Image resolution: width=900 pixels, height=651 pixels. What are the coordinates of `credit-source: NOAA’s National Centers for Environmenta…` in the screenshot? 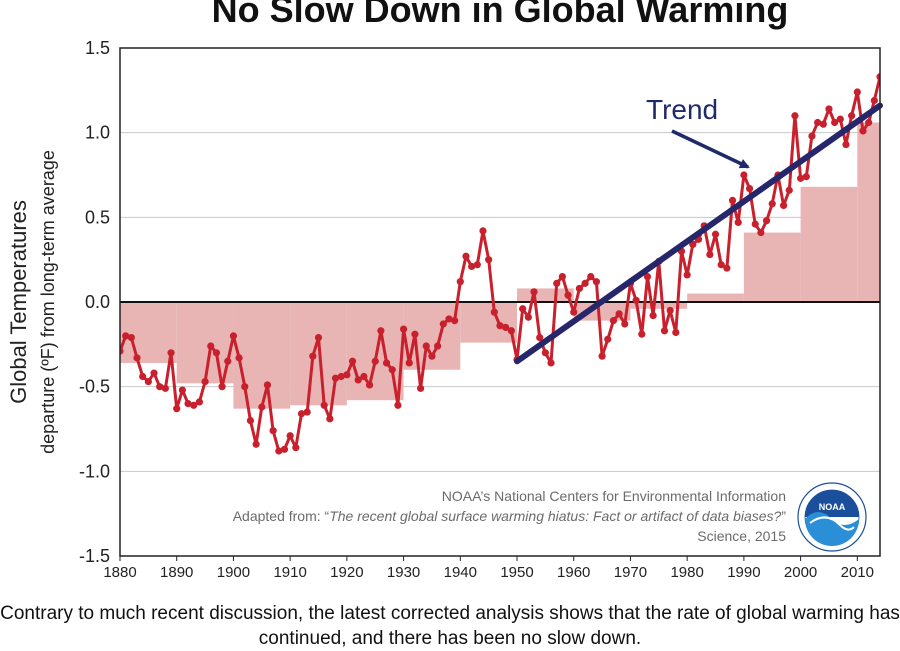 It's located at (614, 496).